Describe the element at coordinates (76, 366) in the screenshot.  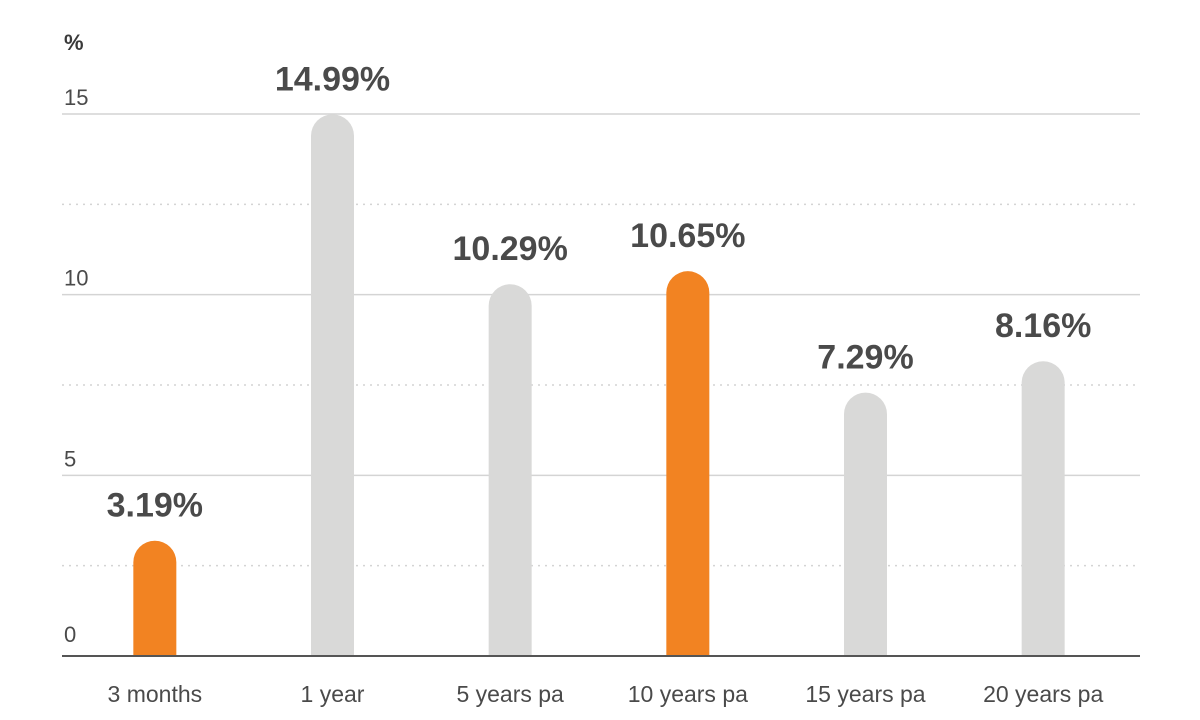
I see `y-axis-ticks: 0 5 10 15` at that location.